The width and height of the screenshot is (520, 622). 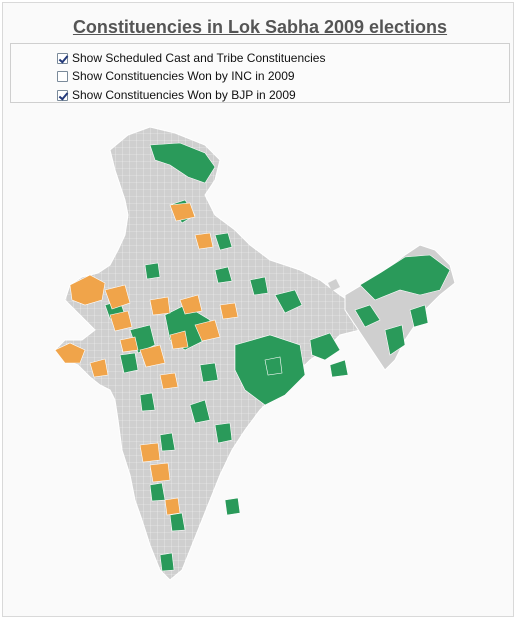 I want to click on inc-label: Show Constituencies Won by INC in 2009, so click(x=183, y=76).